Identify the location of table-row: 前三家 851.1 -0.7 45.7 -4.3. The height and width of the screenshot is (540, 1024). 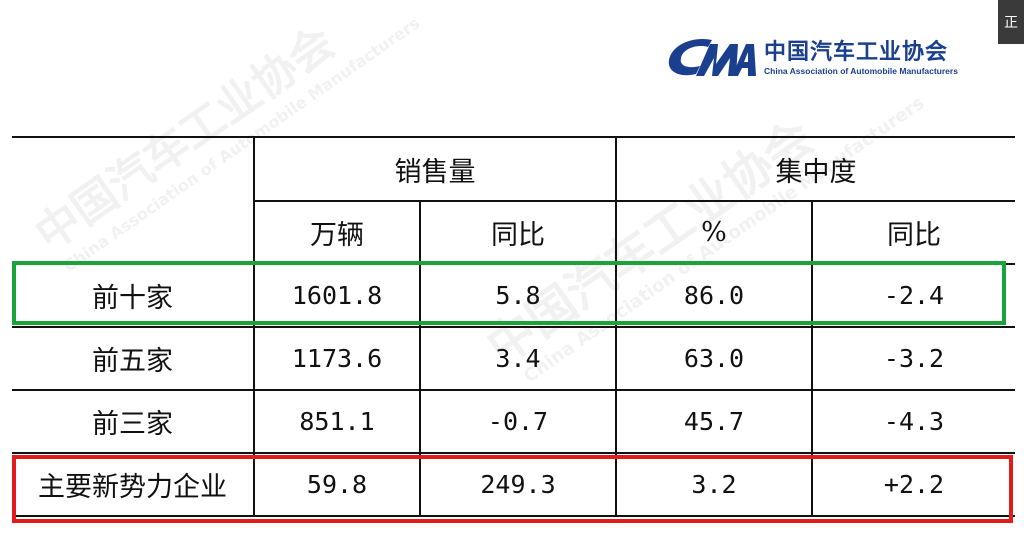
(513, 421).